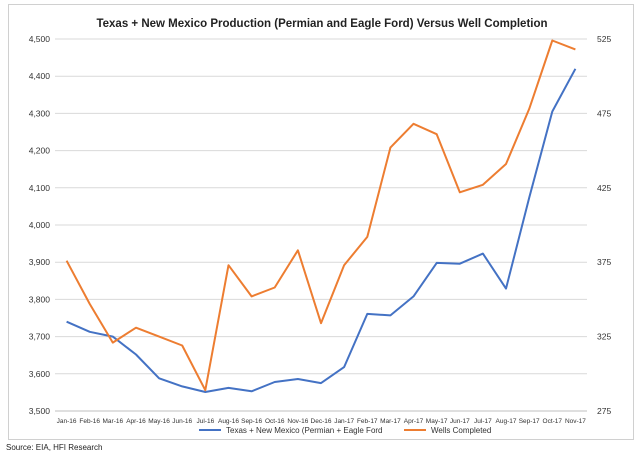 The width and height of the screenshot is (640, 461). What do you see at coordinates (604, 337) in the screenshot?
I see `y-right-tick-label: 325` at bounding box center [604, 337].